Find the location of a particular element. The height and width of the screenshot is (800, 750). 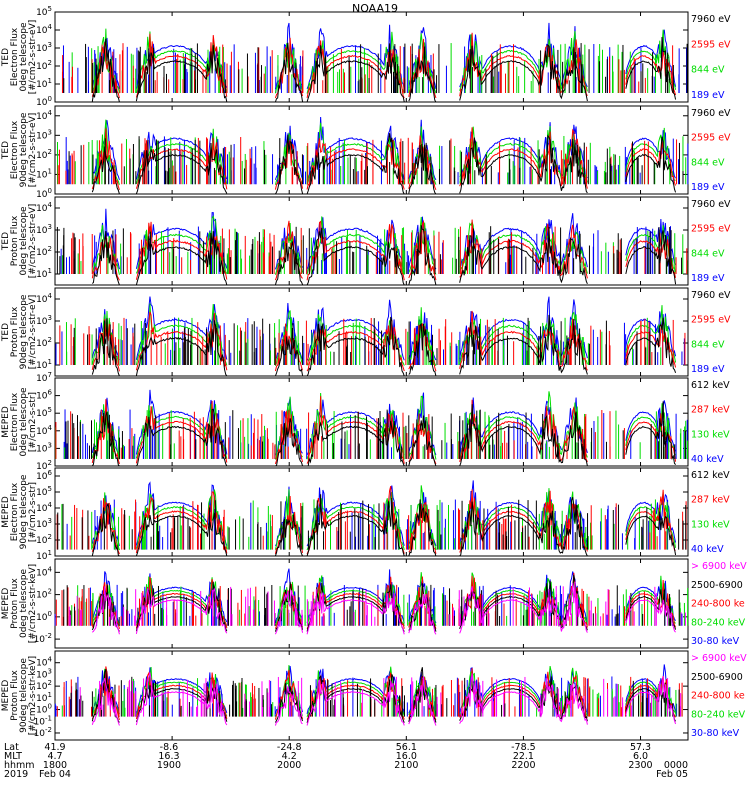

ytick-label: 10⁰ is located at coordinates (44, 616).